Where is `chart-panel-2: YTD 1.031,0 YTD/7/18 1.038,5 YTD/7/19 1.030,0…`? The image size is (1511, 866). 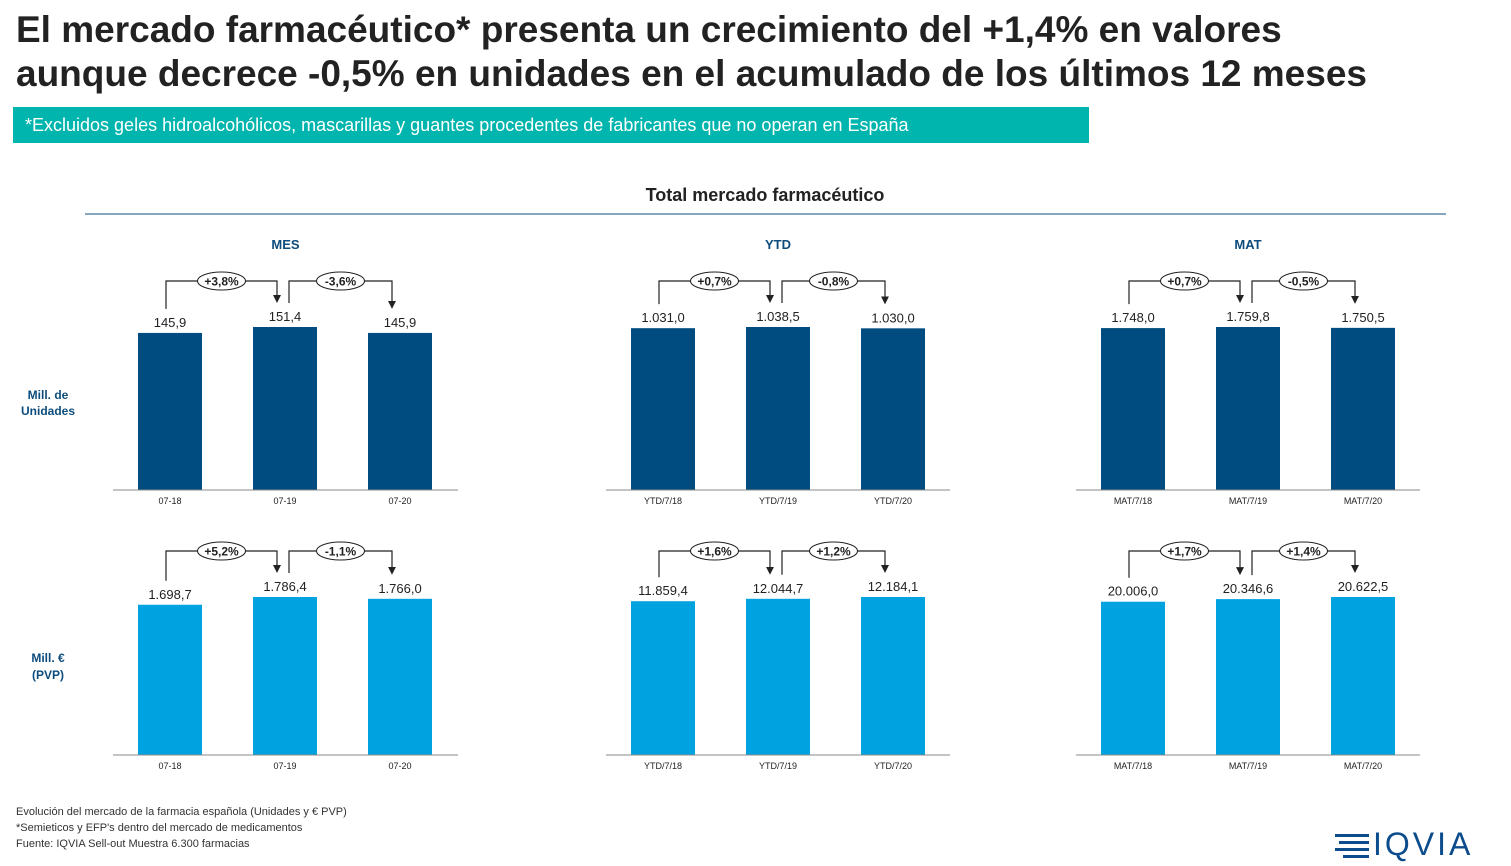 chart-panel-2: YTD 1.031,0 YTD/7/18 1.038,5 YTD/7/19 1.030,0… is located at coordinates (778, 371).